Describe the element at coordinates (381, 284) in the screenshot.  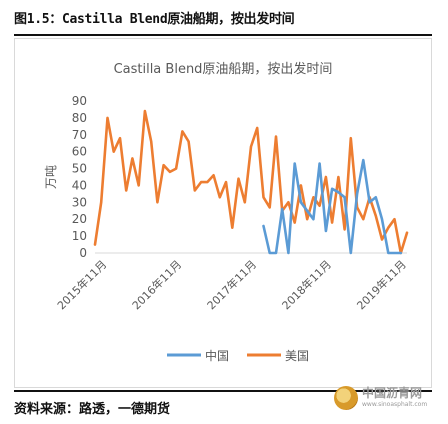
I see `x-tick-label: 2019年11月` at that location.